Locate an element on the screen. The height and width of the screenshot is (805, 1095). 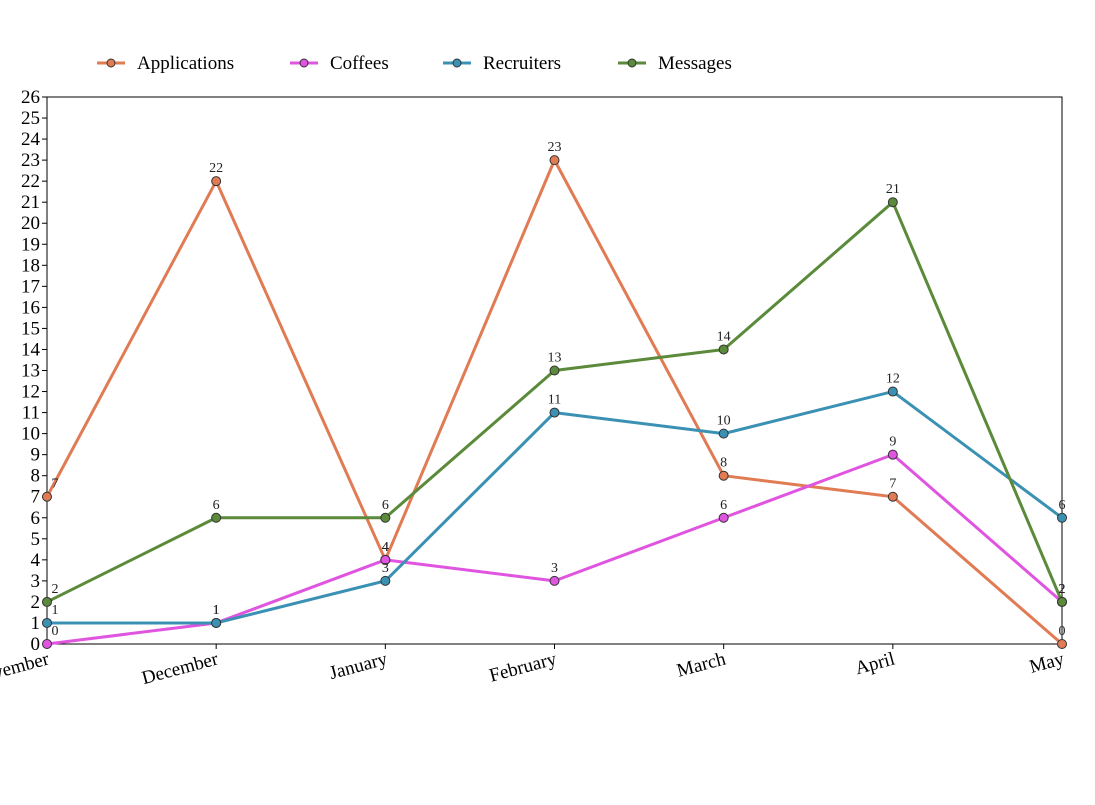
legend-label: Coffees is located at coordinates (359, 63).